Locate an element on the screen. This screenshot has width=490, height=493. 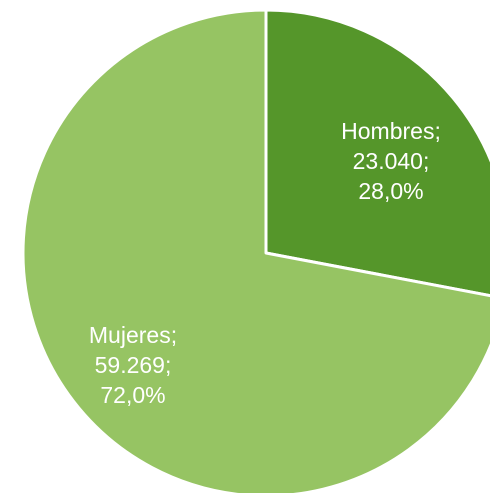
data-label-mujeres: Mujeres; 59.269; 72,0% is located at coordinates (133, 365).